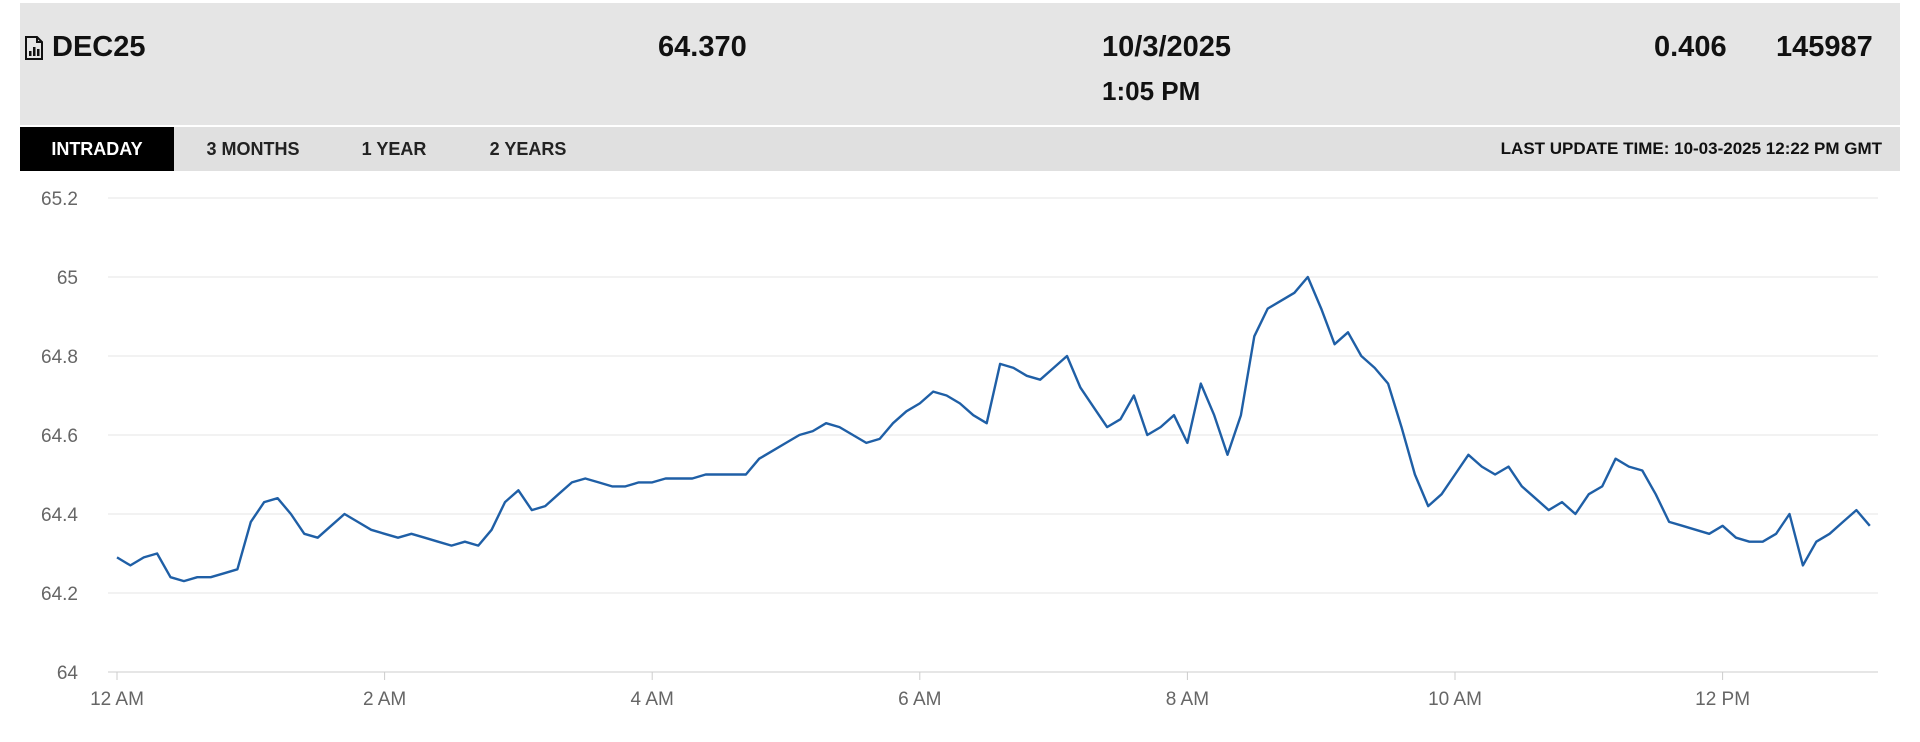 Image resolution: width=1920 pixels, height=742 pixels. I want to click on x-tick-label: 12 PM, so click(1722, 699).